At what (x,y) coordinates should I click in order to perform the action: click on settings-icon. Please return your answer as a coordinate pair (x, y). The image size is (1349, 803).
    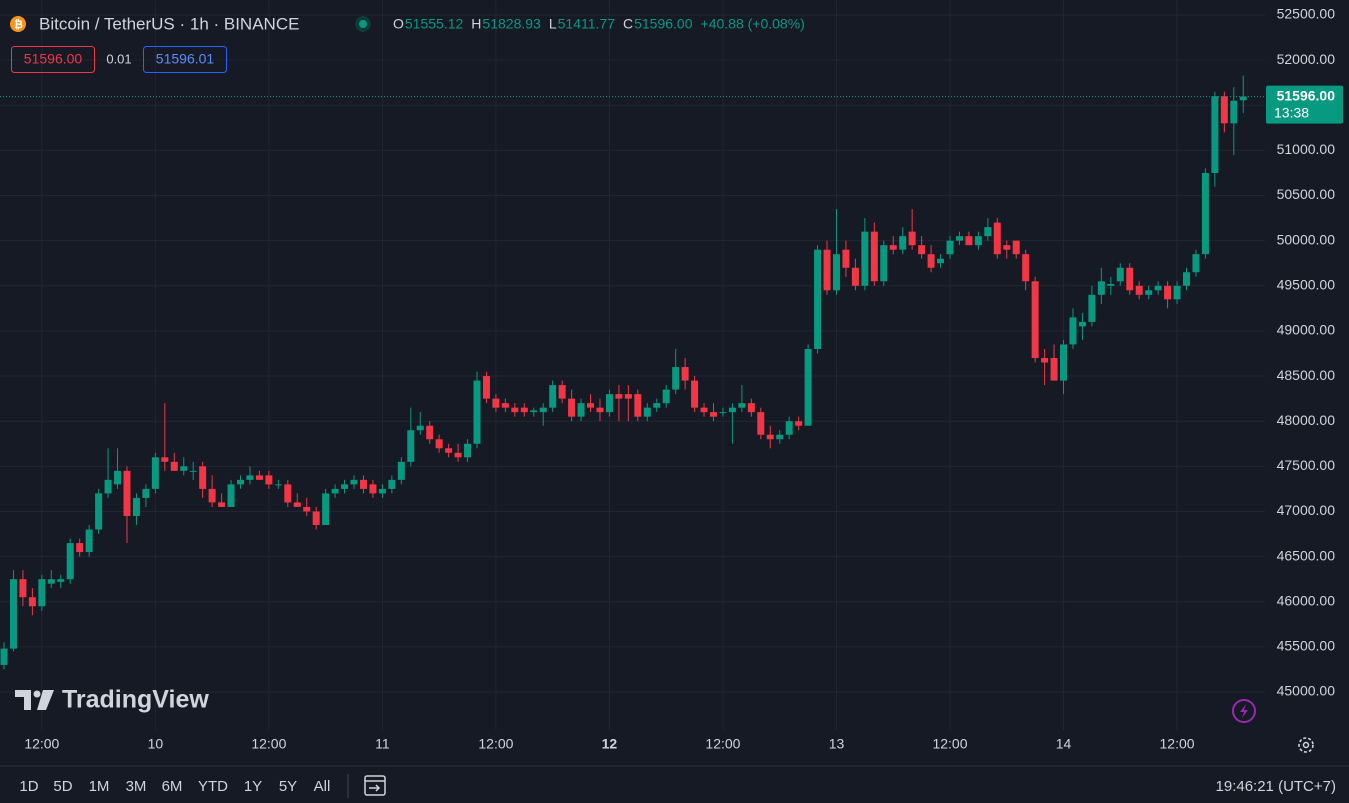
    Looking at the image, I should click on (1306, 745).